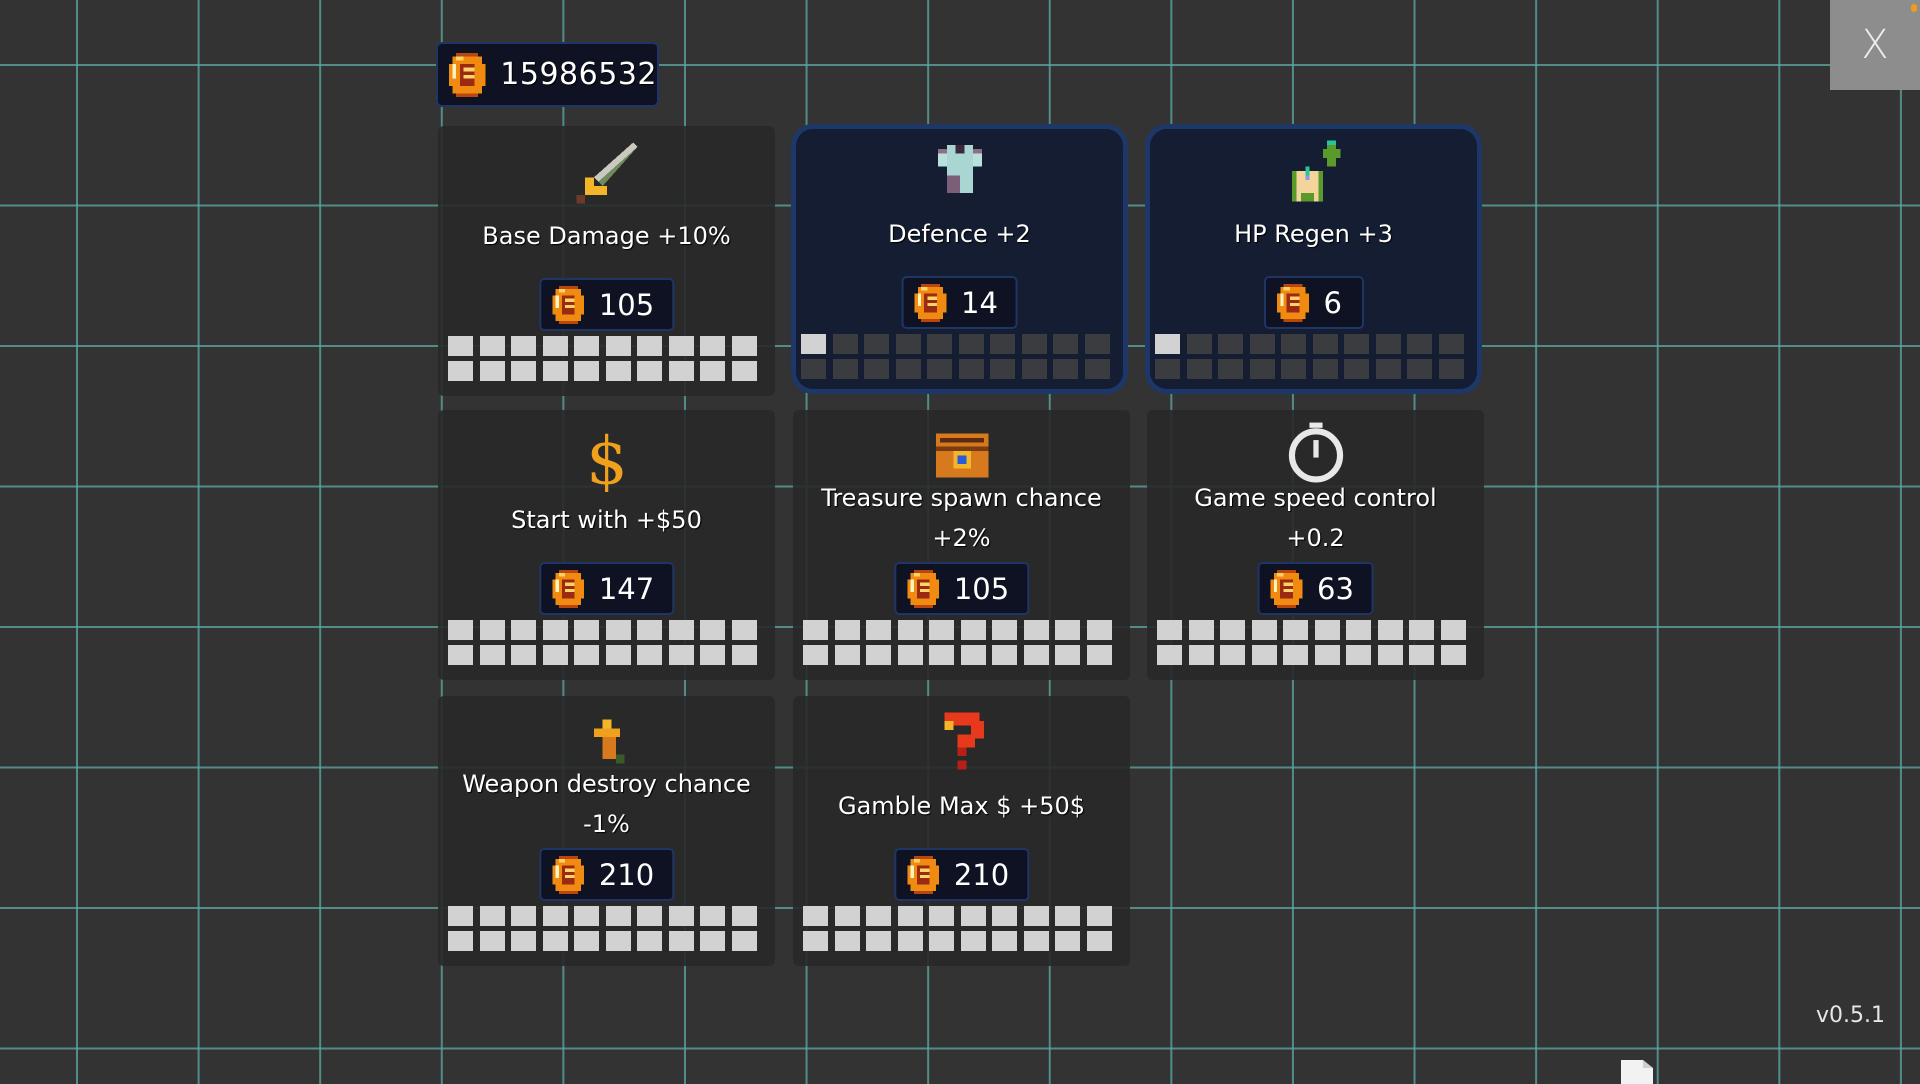  Describe the element at coordinates (606, 261) in the screenshot. I see `upgrade-card-base-damage: Base Damage +10% 105` at that location.